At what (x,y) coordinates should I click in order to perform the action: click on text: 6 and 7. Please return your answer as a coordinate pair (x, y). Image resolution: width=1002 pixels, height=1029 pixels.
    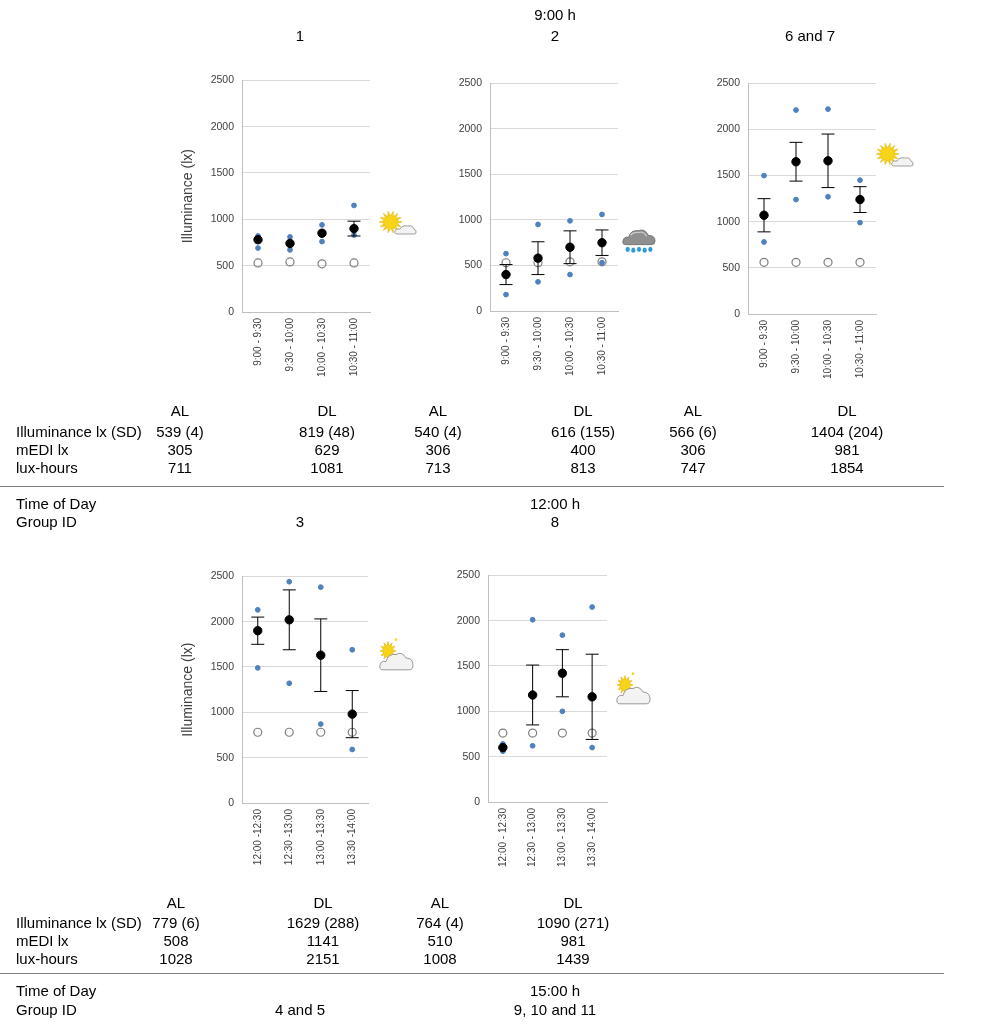
    Looking at the image, I should click on (810, 35).